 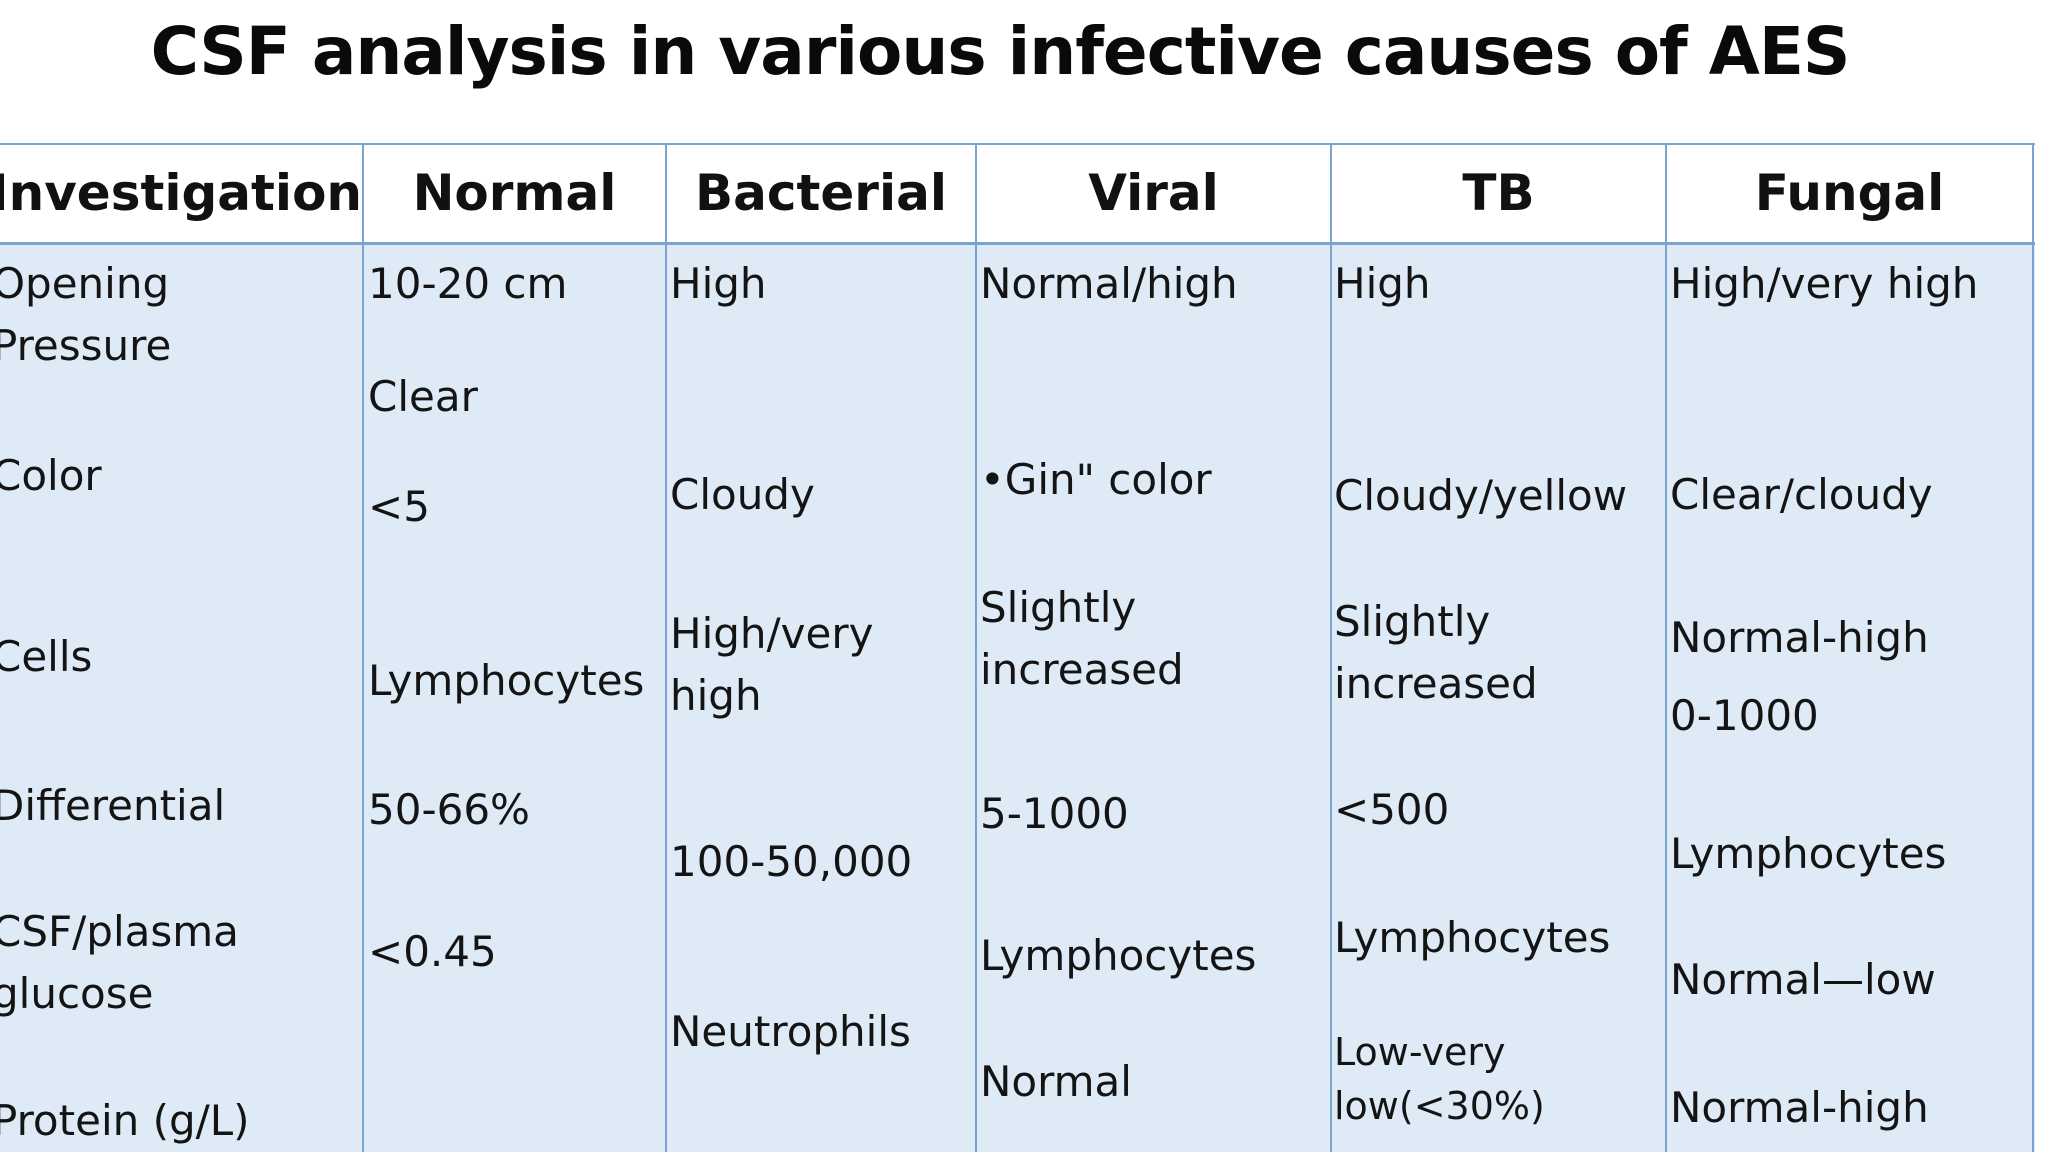 What do you see at coordinates (1382, 283) in the screenshot?
I see `tb-pressure: High` at bounding box center [1382, 283].